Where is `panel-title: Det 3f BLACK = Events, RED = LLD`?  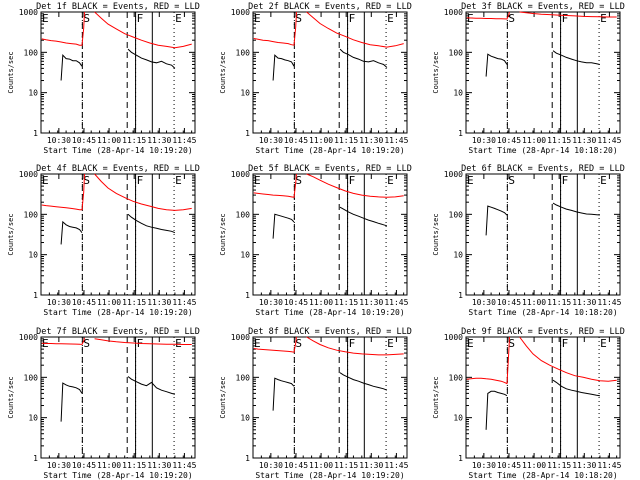 panel-title: Det 3f BLACK = Events, RED = LLD is located at coordinates (543, 7).